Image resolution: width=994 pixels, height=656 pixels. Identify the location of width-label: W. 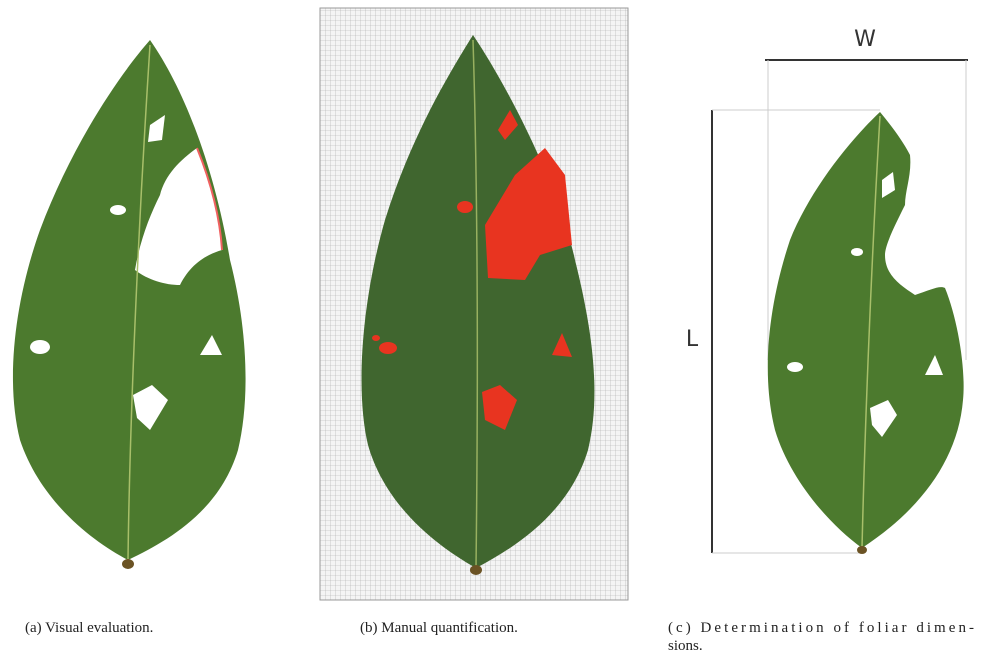
(865, 39).